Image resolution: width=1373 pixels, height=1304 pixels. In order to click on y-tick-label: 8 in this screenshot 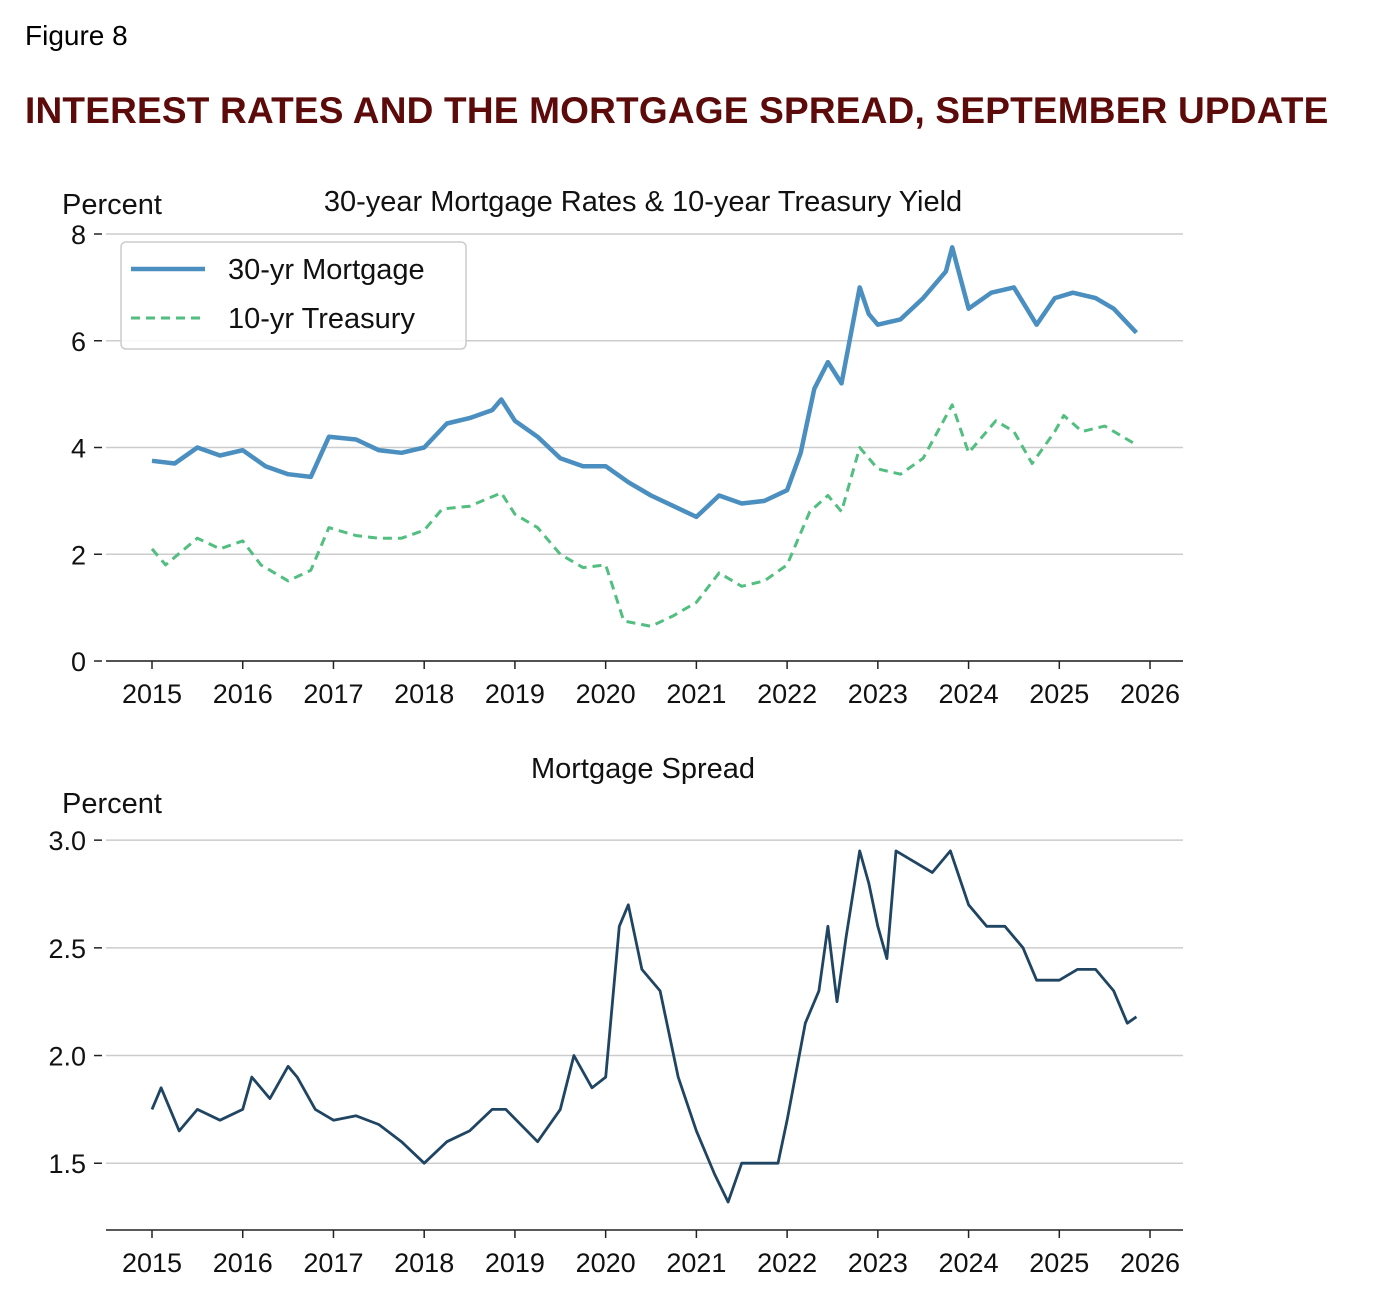, I will do `click(78, 235)`.